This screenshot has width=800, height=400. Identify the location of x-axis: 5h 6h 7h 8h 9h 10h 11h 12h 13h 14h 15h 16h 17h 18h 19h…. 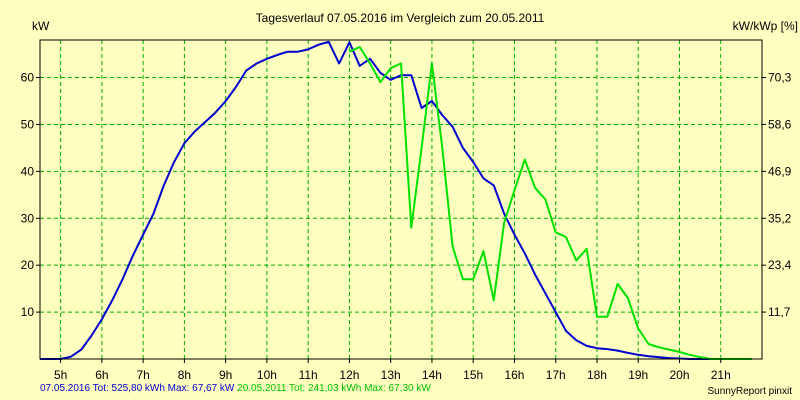
(392, 370).